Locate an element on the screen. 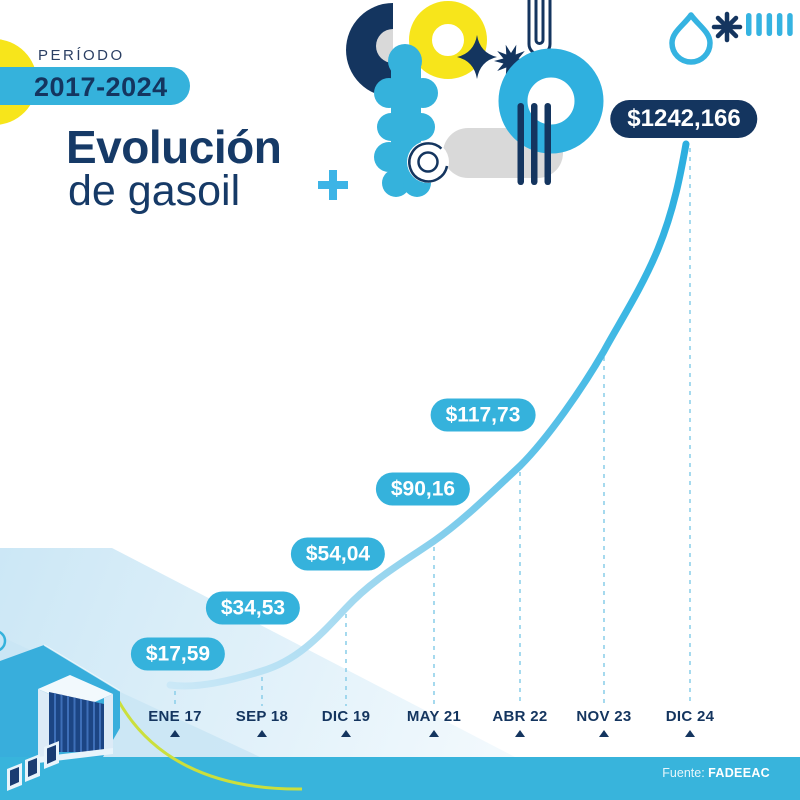  sparkle-icon is located at coordinates (477, 57).